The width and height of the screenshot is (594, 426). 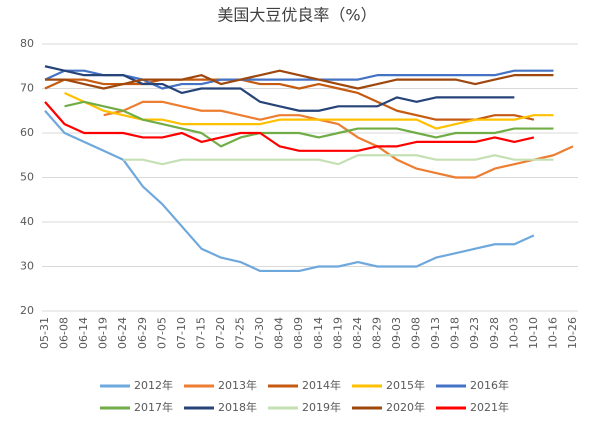 What do you see at coordinates (181, 333) in the screenshot?
I see `x-tick-label: 07-10` at bounding box center [181, 333].